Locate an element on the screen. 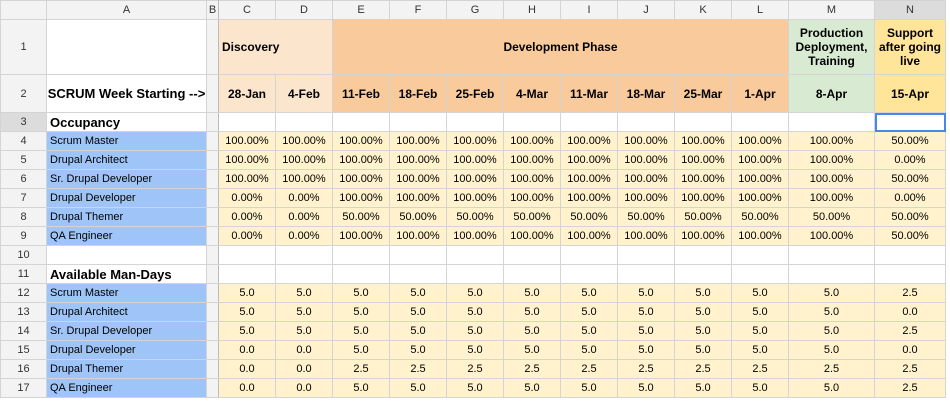 This screenshot has width=950, height=412. week-header: 28-Jan is located at coordinates (247, 93).